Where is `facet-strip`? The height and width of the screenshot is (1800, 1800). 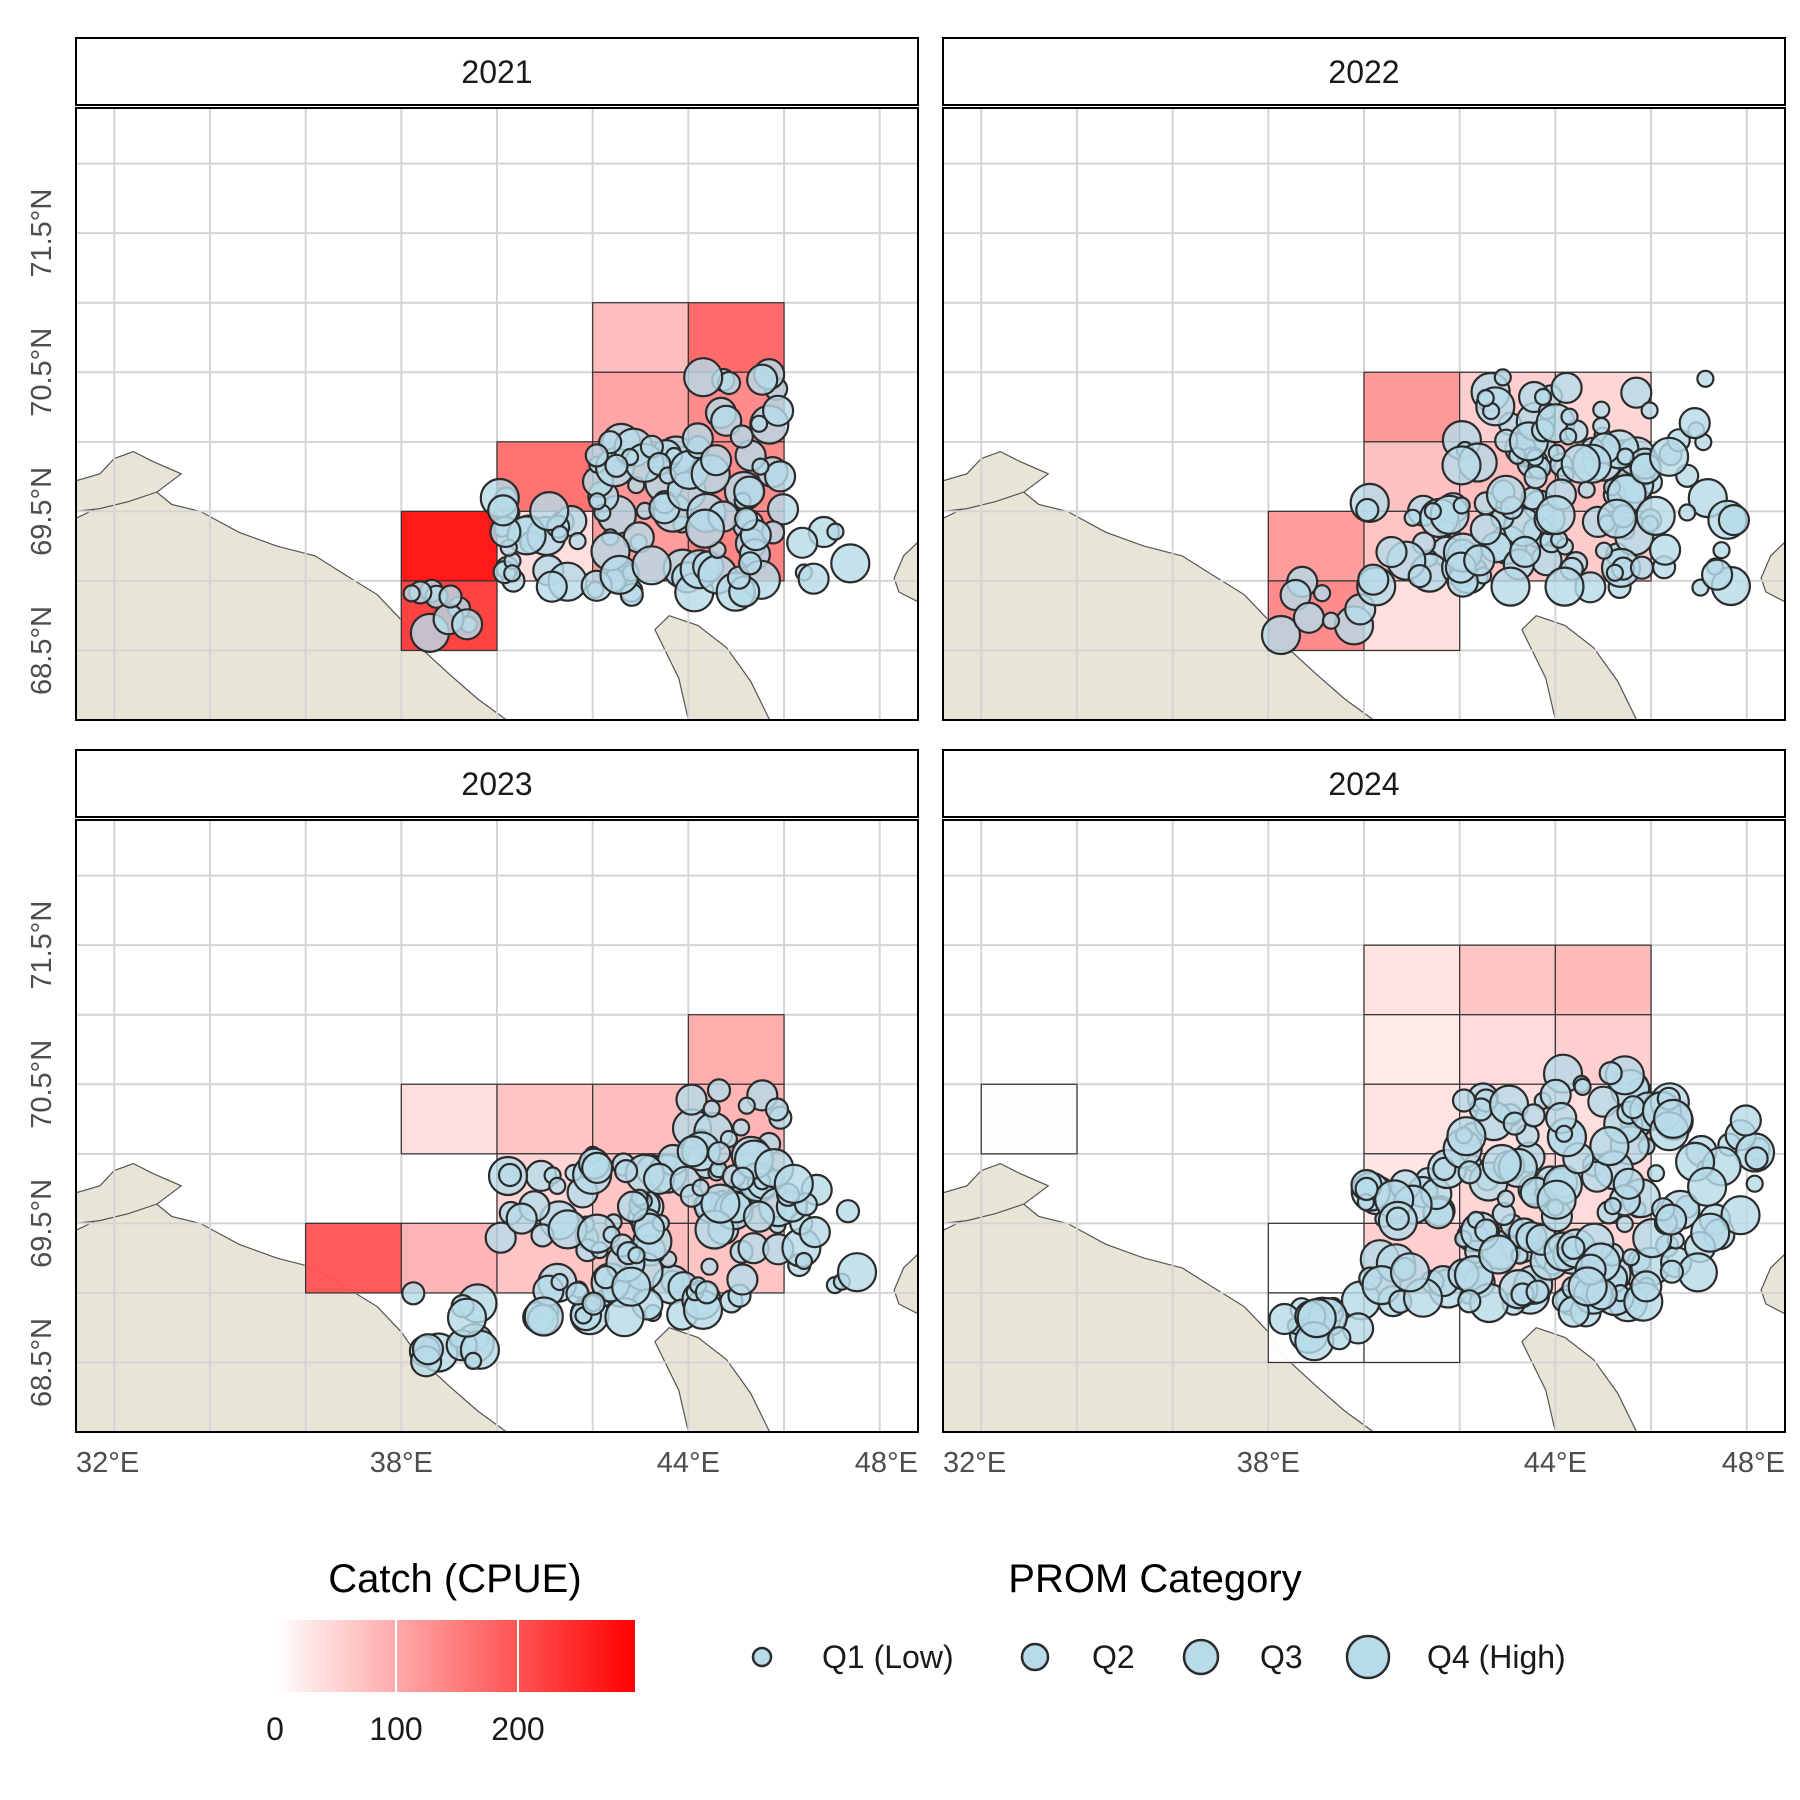
facet-strip is located at coordinates (1364, 71).